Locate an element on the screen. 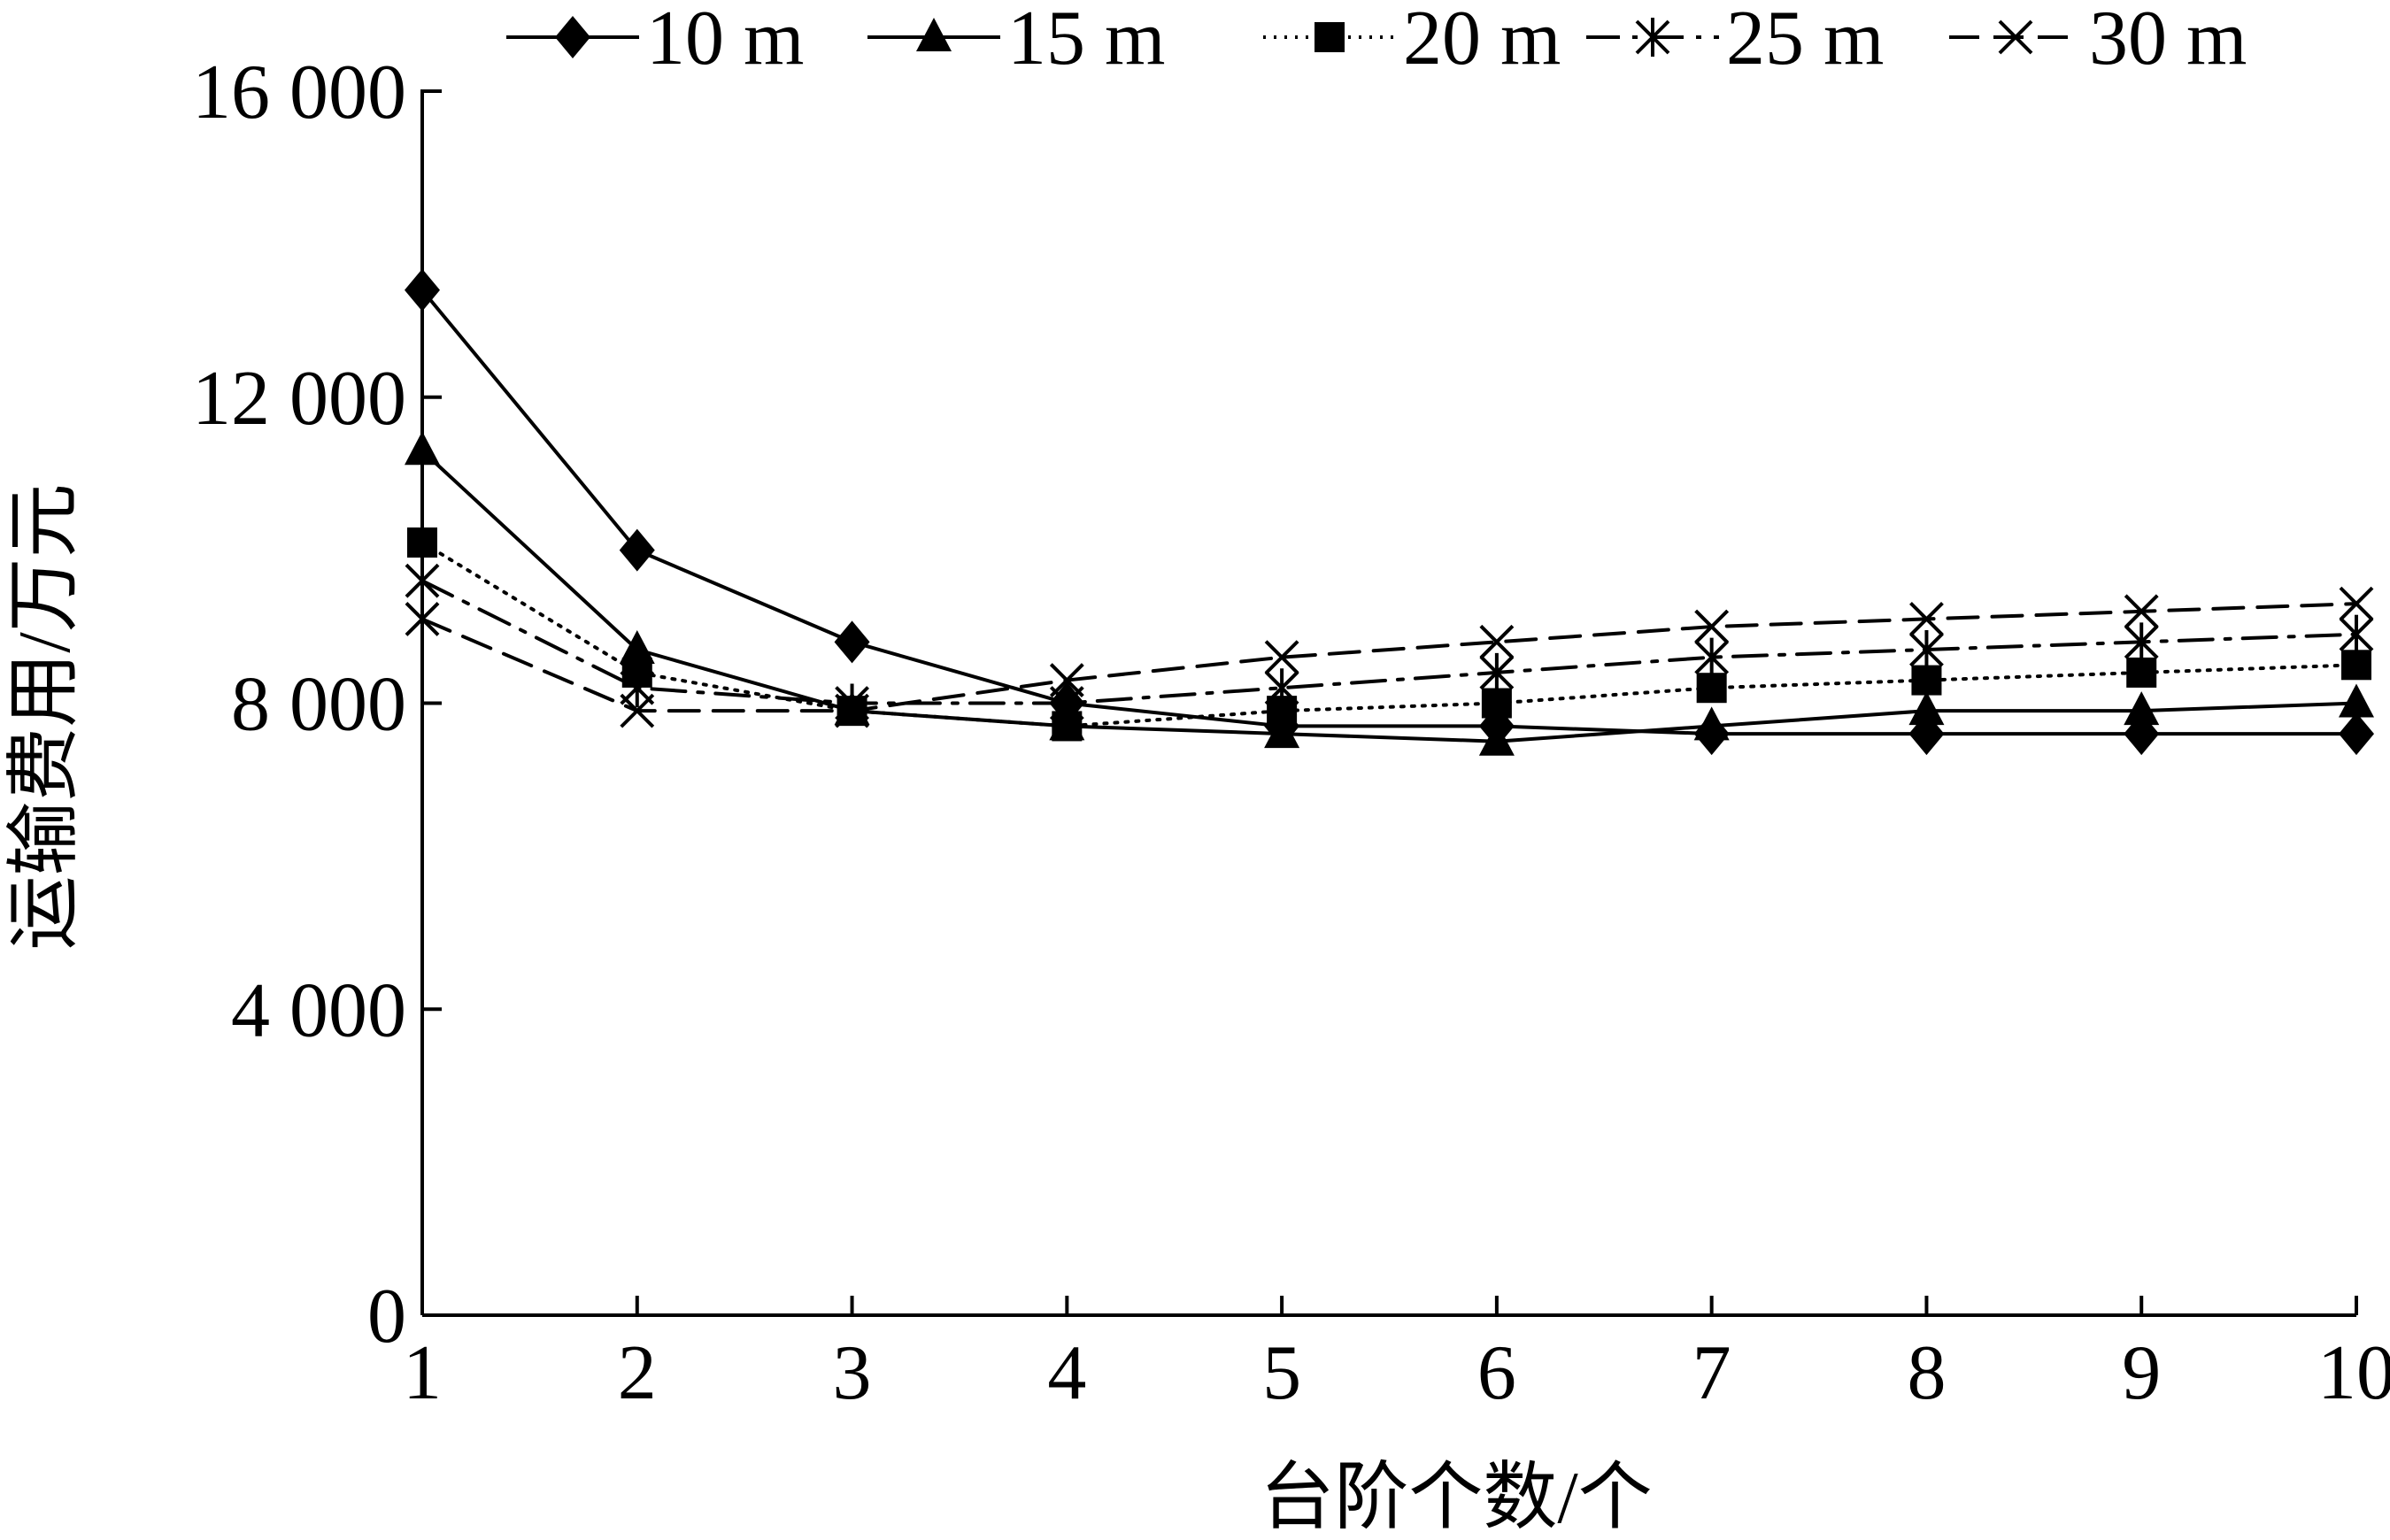  x-axis-label: 台阶个数/个 is located at coordinates (1456, 1498).